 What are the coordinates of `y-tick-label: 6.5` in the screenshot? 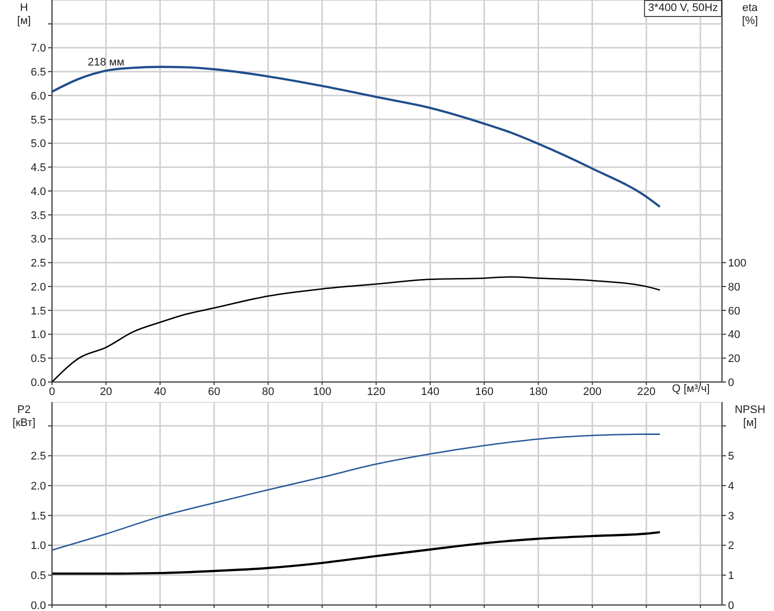 It's located at (38, 72).